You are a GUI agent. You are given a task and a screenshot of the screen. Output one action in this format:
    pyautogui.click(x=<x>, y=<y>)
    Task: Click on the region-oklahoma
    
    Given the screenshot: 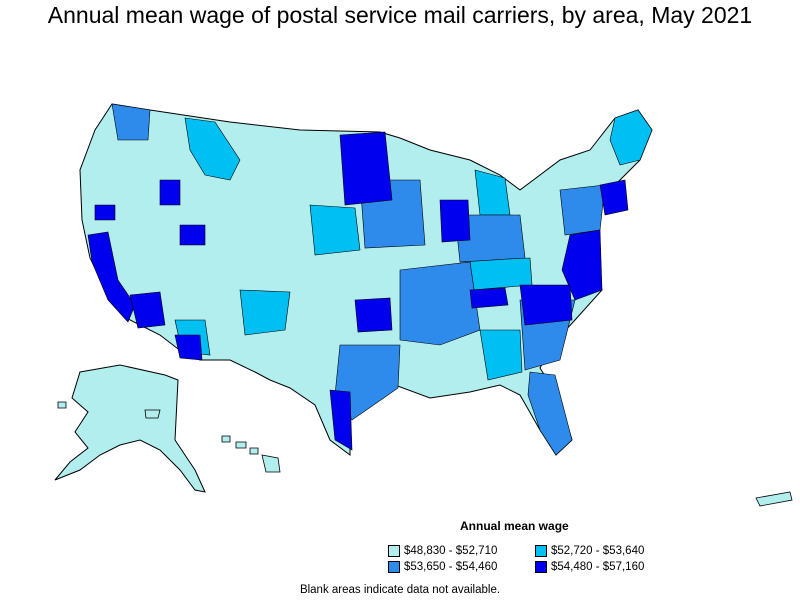 What is the action you would take?
    pyautogui.click(x=373, y=315)
    